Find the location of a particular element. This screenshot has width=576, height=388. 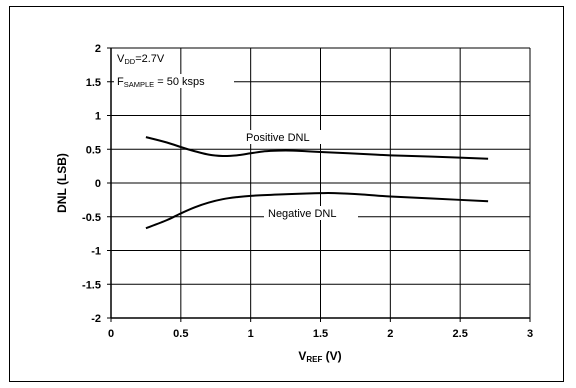

negative-dnl-label-background is located at coordinates (311, 213).